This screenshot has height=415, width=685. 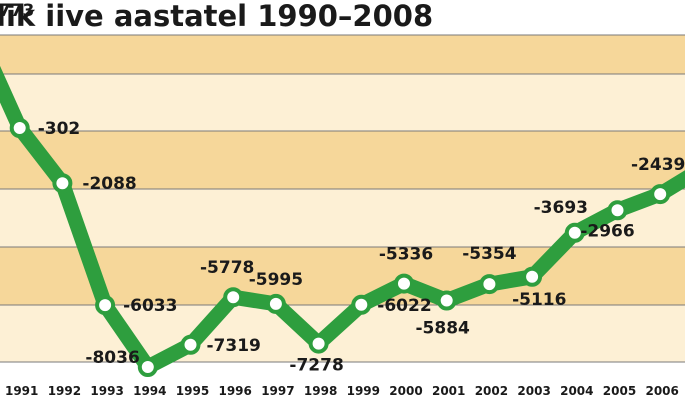 What do you see at coordinates (276, 280) in the screenshot?
I see `data-label: -5995` at bounding box center [276, 280].